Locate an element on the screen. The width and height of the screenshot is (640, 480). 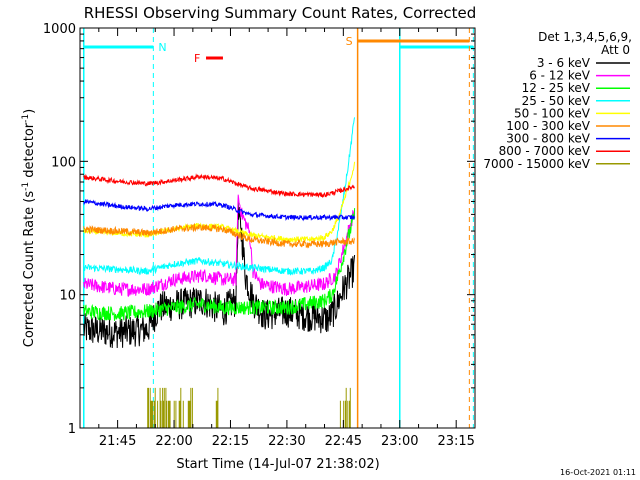
timestamp: 16-Oct-2021 01:11 is located at coordinates (598, 472).